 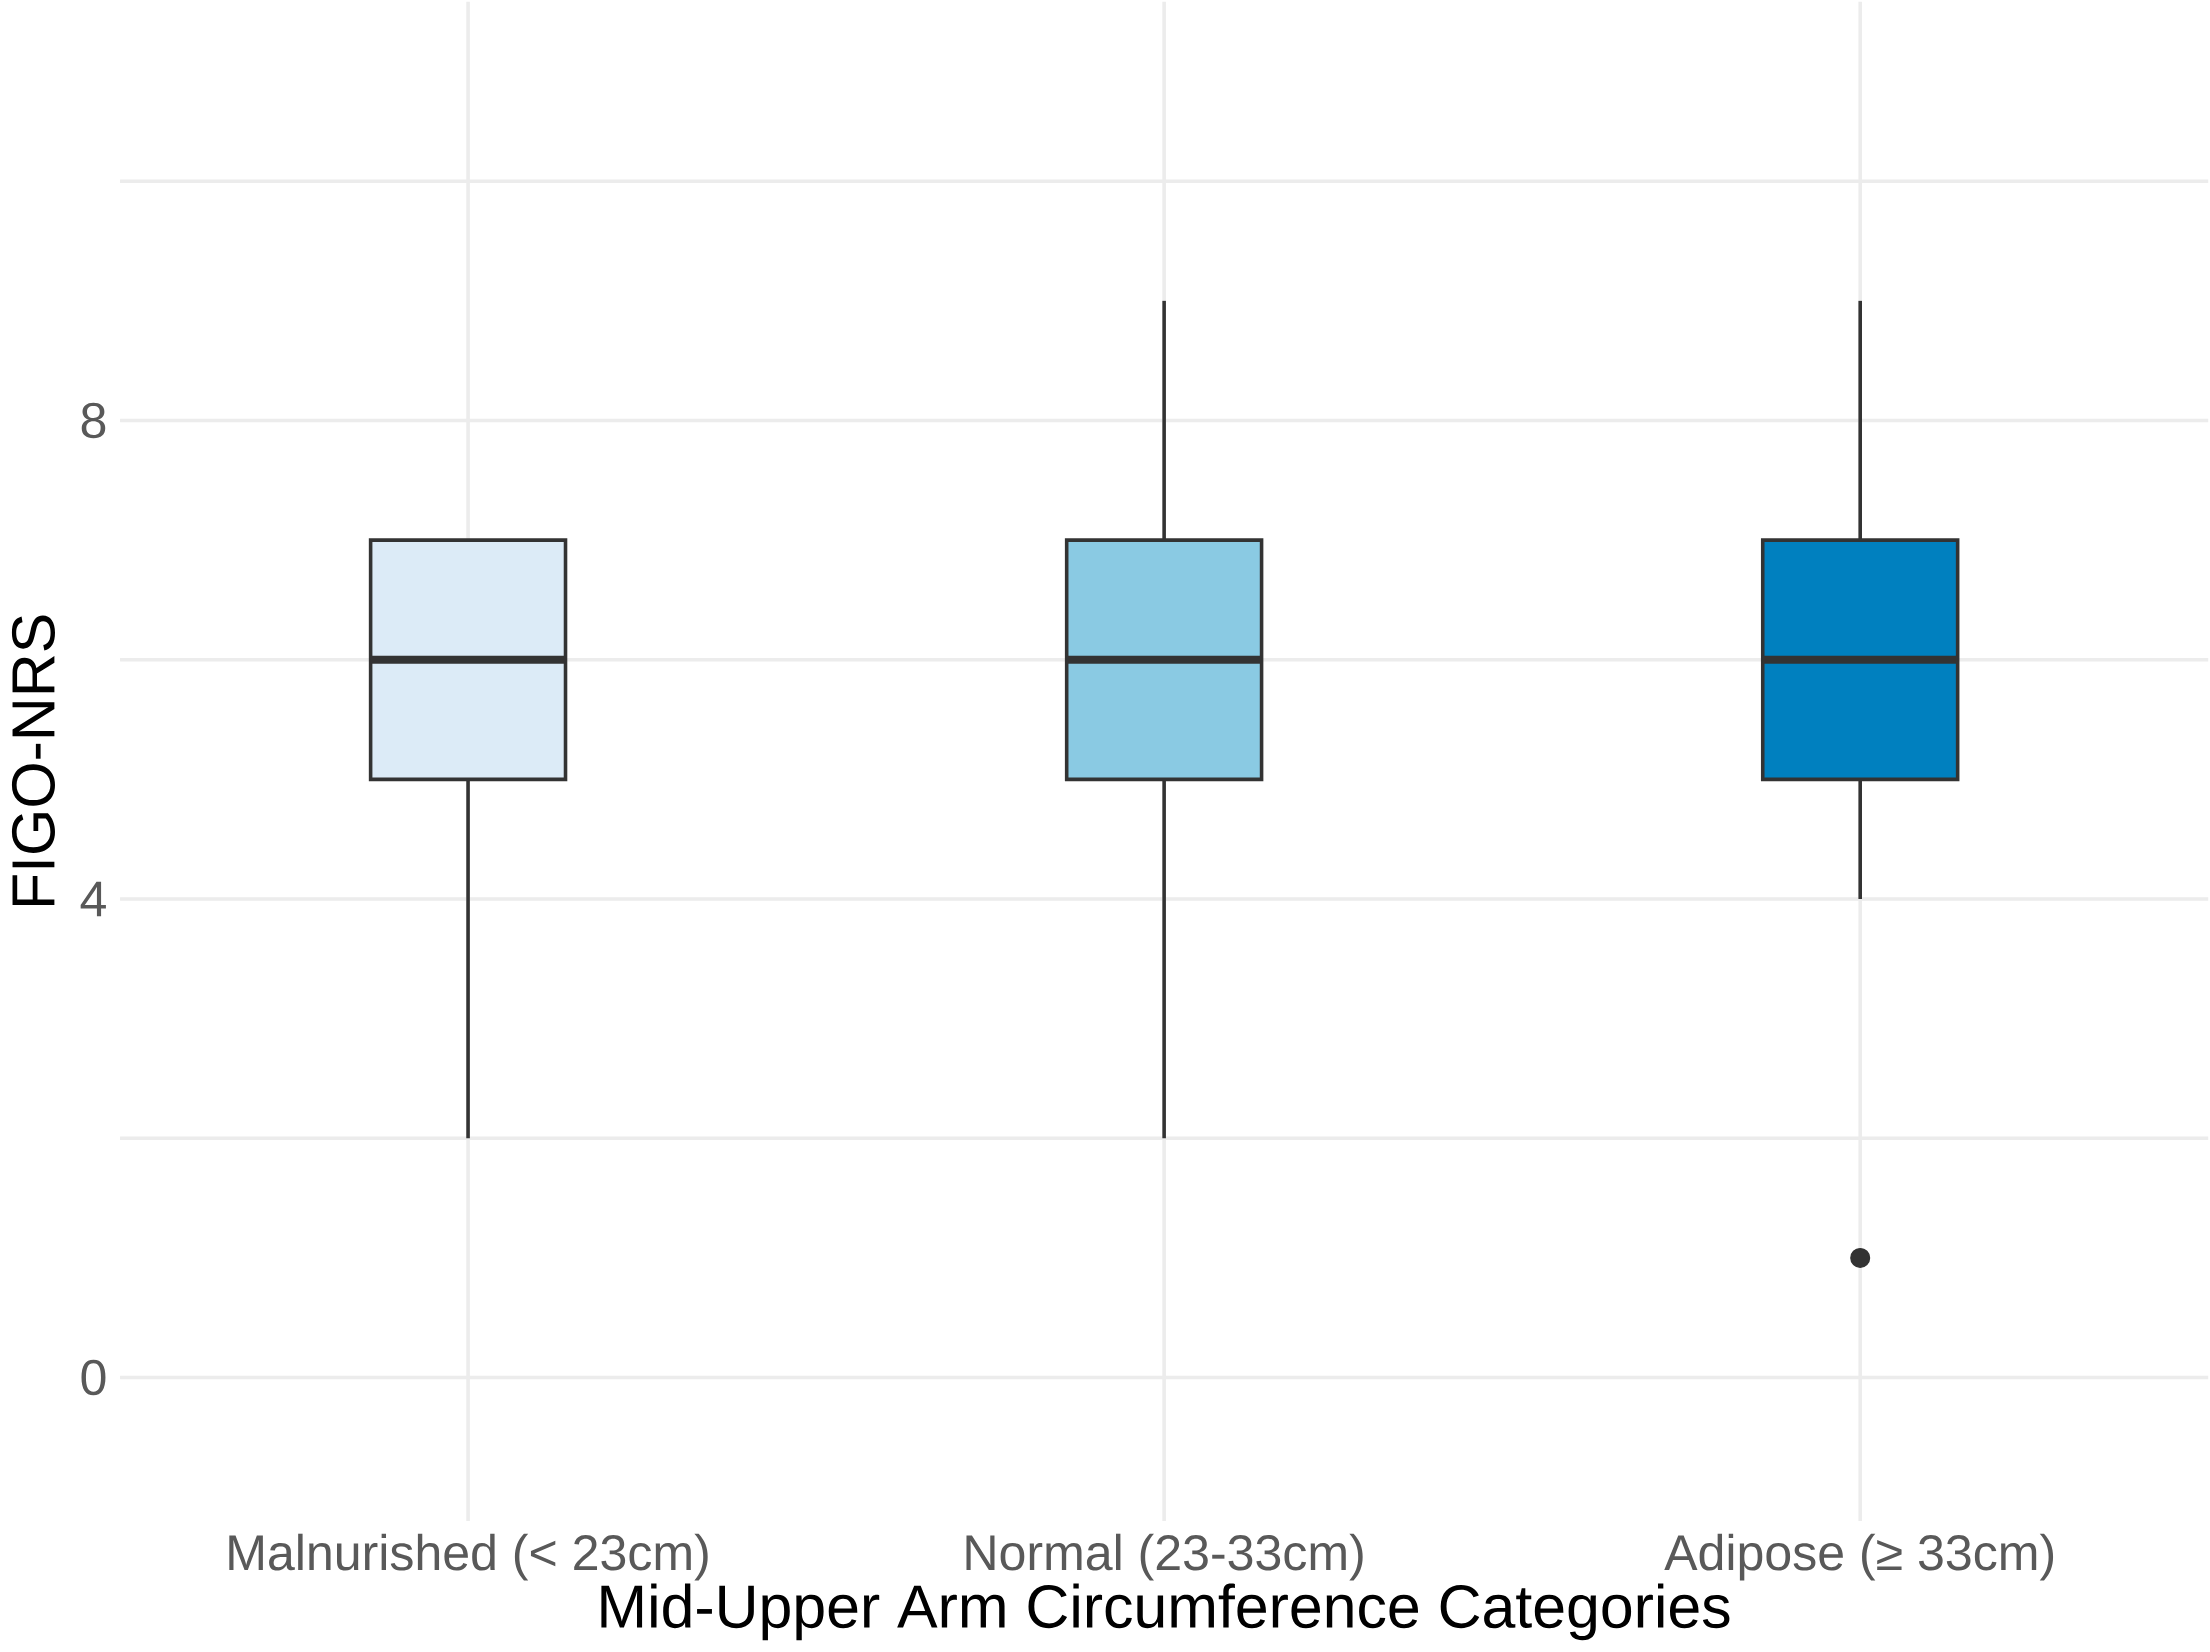 What do you see at coordinates (1164, 1557) in the screenshot?
I see `x-tick-label: Normal (23-33cm)` at bounding box center [1164, 1557].